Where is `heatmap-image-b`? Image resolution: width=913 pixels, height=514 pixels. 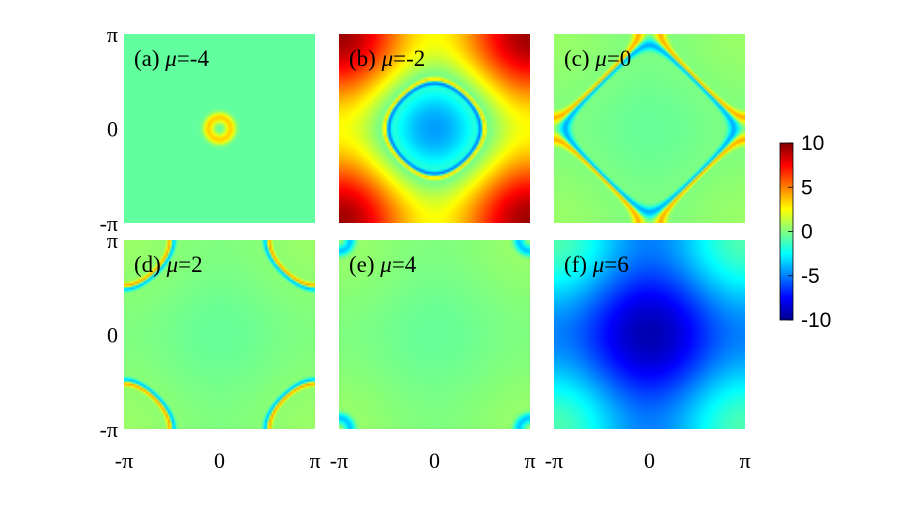
heatmap-image-b is located at coordinates (434, 128).